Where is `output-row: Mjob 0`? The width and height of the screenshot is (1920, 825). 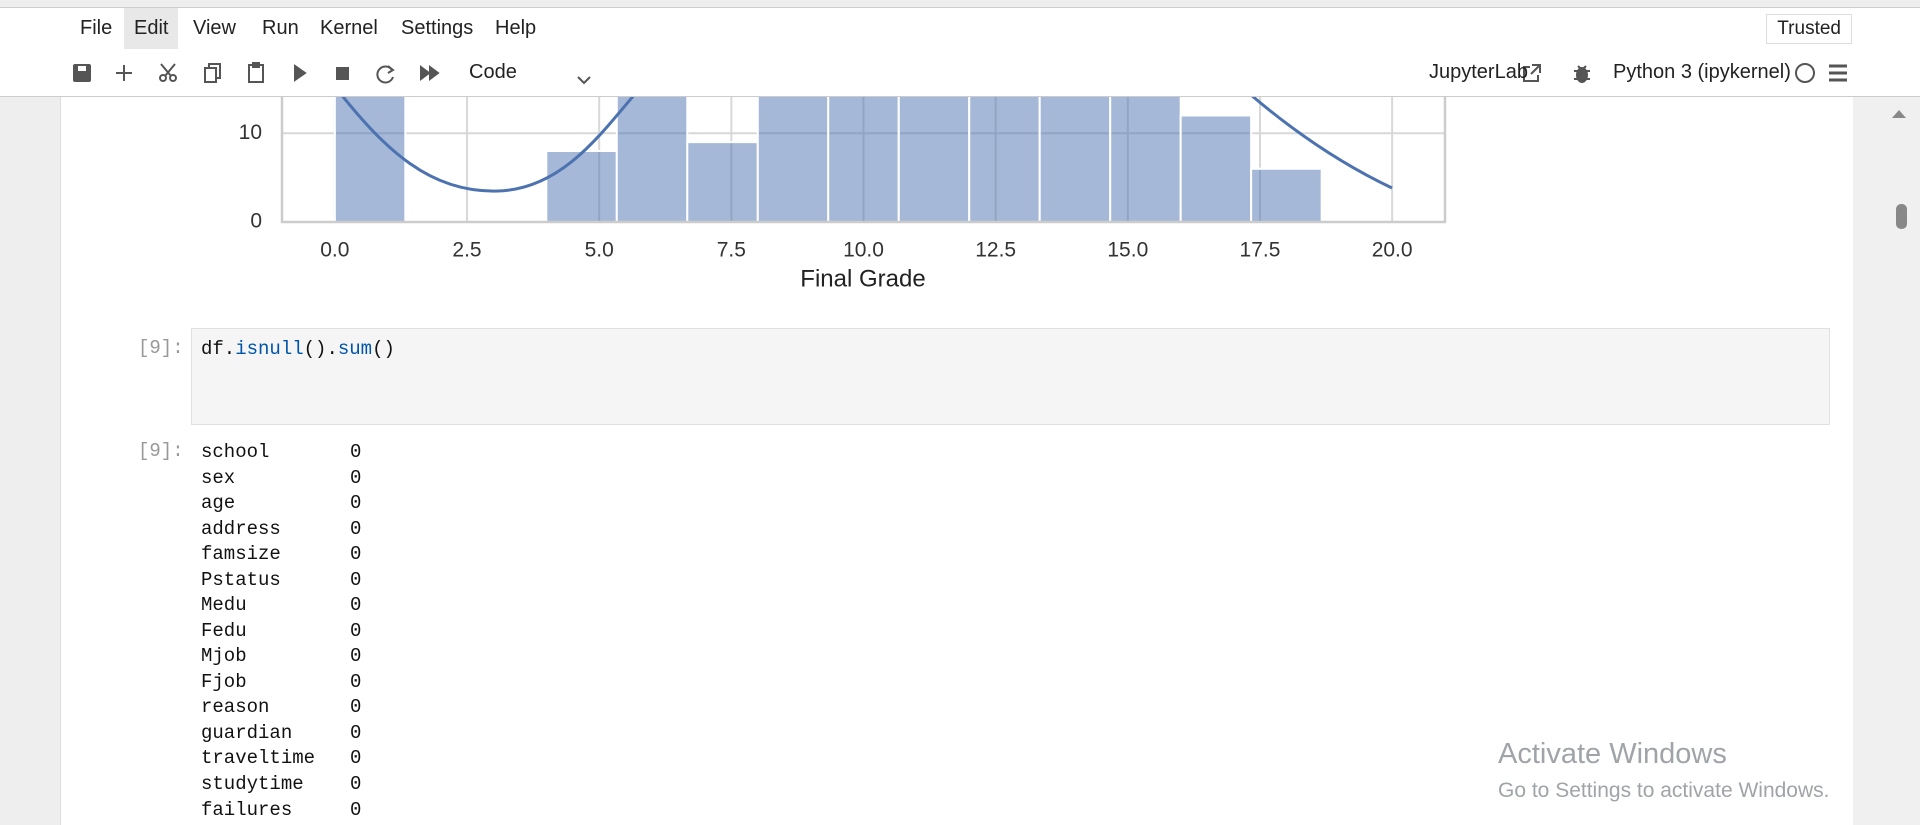 output-row: Mjob 0 is located at coordinates (281, 656).